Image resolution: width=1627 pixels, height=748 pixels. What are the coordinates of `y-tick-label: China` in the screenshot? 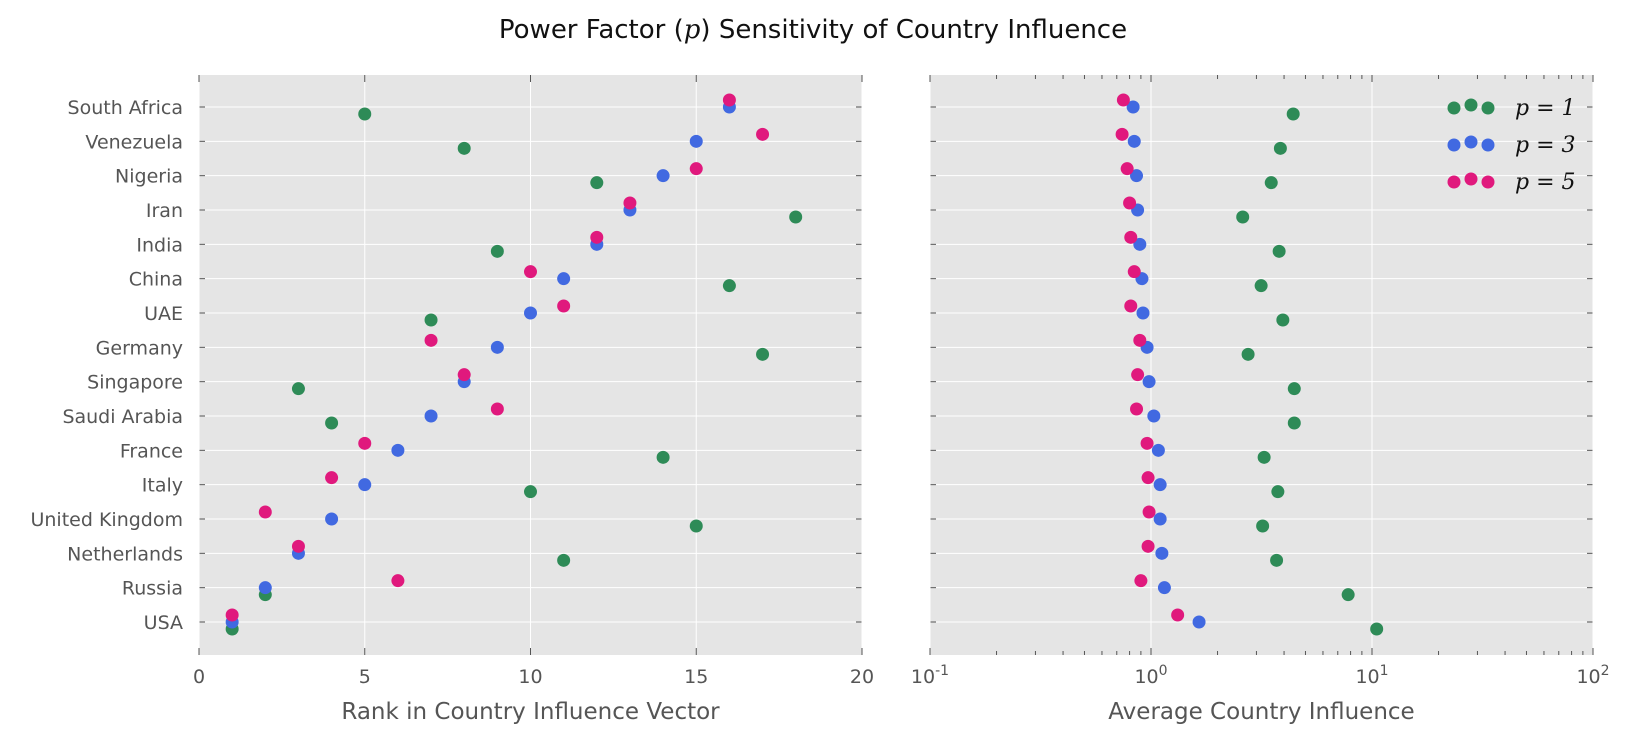 It's located at (156, 280).